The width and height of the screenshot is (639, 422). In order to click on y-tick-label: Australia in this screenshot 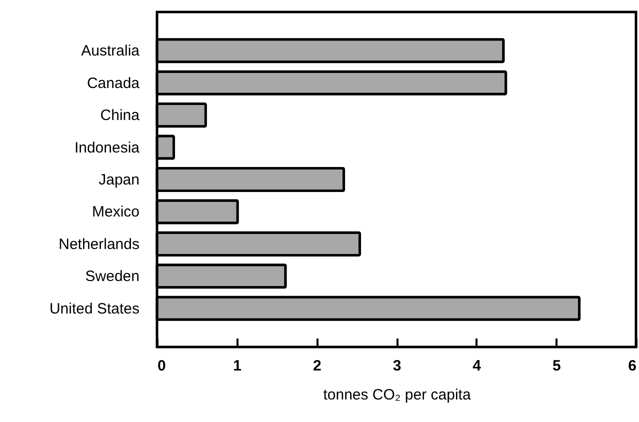, I will do `click(110, 51)`.